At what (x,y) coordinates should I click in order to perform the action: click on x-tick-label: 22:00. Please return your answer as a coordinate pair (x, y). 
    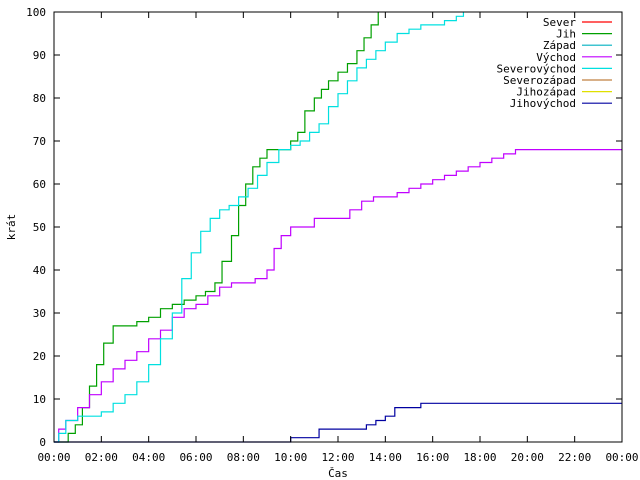
    Looking at the image, I should click on (574, 457).